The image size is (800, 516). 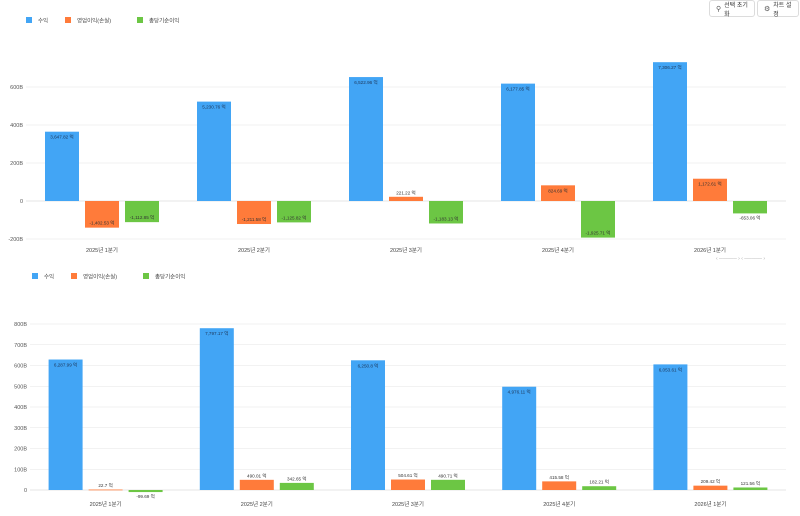 What do you see at coordinates (711, 481) in the screenshot?
I see `data-label: 209.42 억` at bounding box center [711, 481].